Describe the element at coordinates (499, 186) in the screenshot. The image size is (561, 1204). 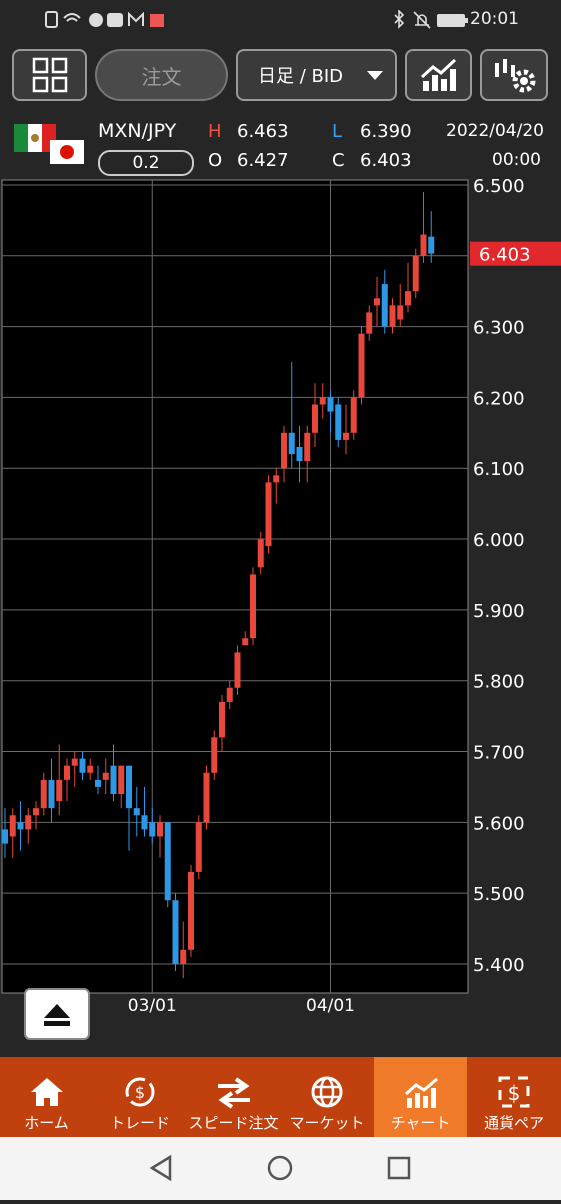
I see `y-tick-label: 6.500` at that location.